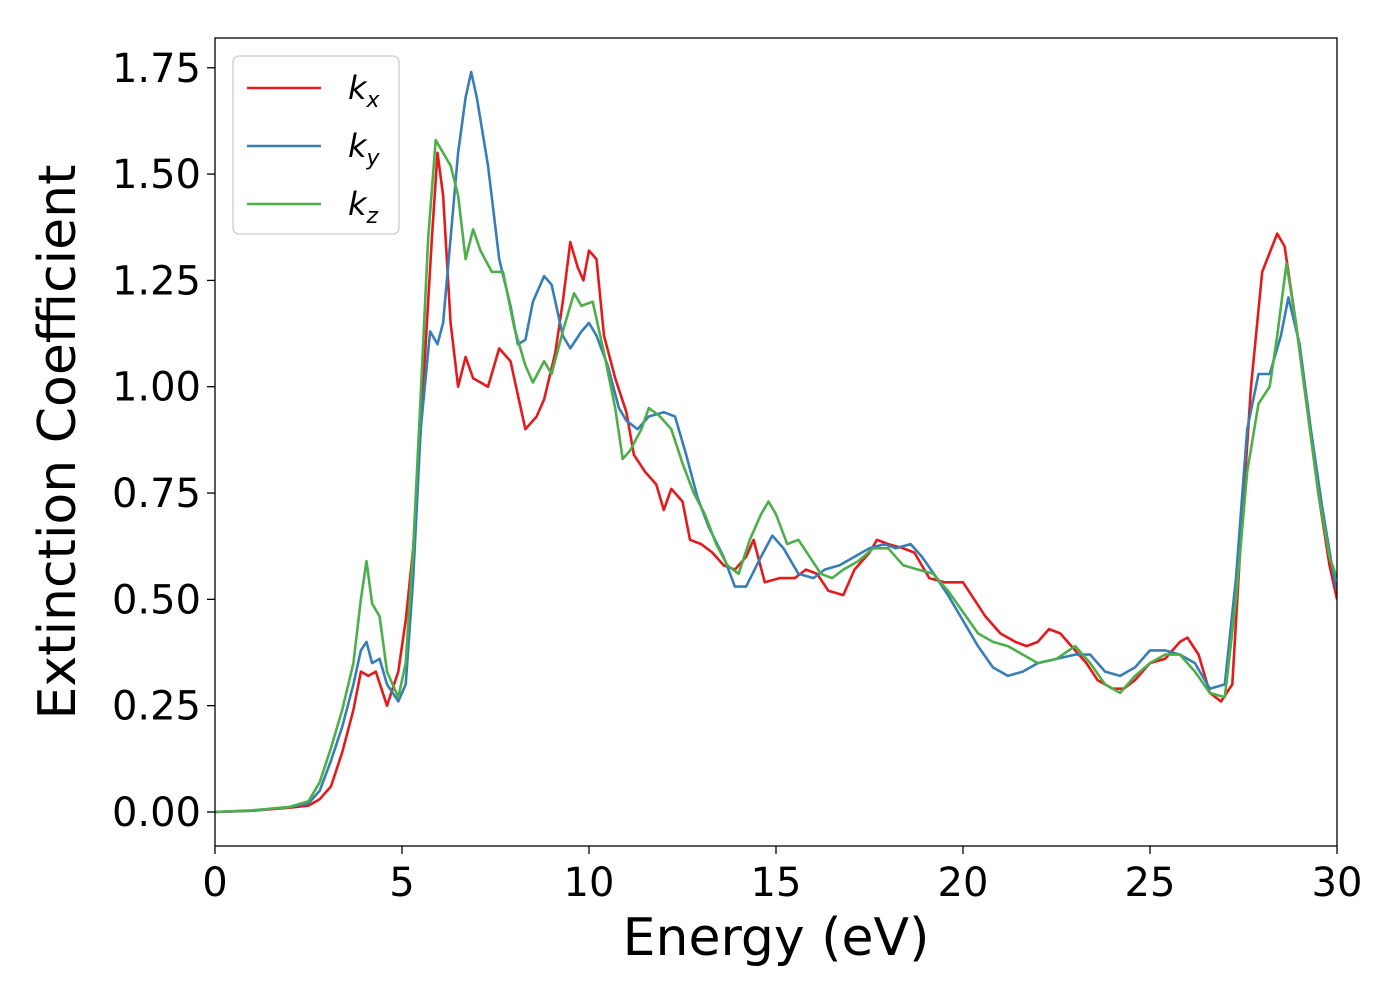 The height and width of the screenshot is (1000, 1400). Describe the element at coordinates (1150, 883) in the screenshot. I see `x-tick-label: 25` at that location.